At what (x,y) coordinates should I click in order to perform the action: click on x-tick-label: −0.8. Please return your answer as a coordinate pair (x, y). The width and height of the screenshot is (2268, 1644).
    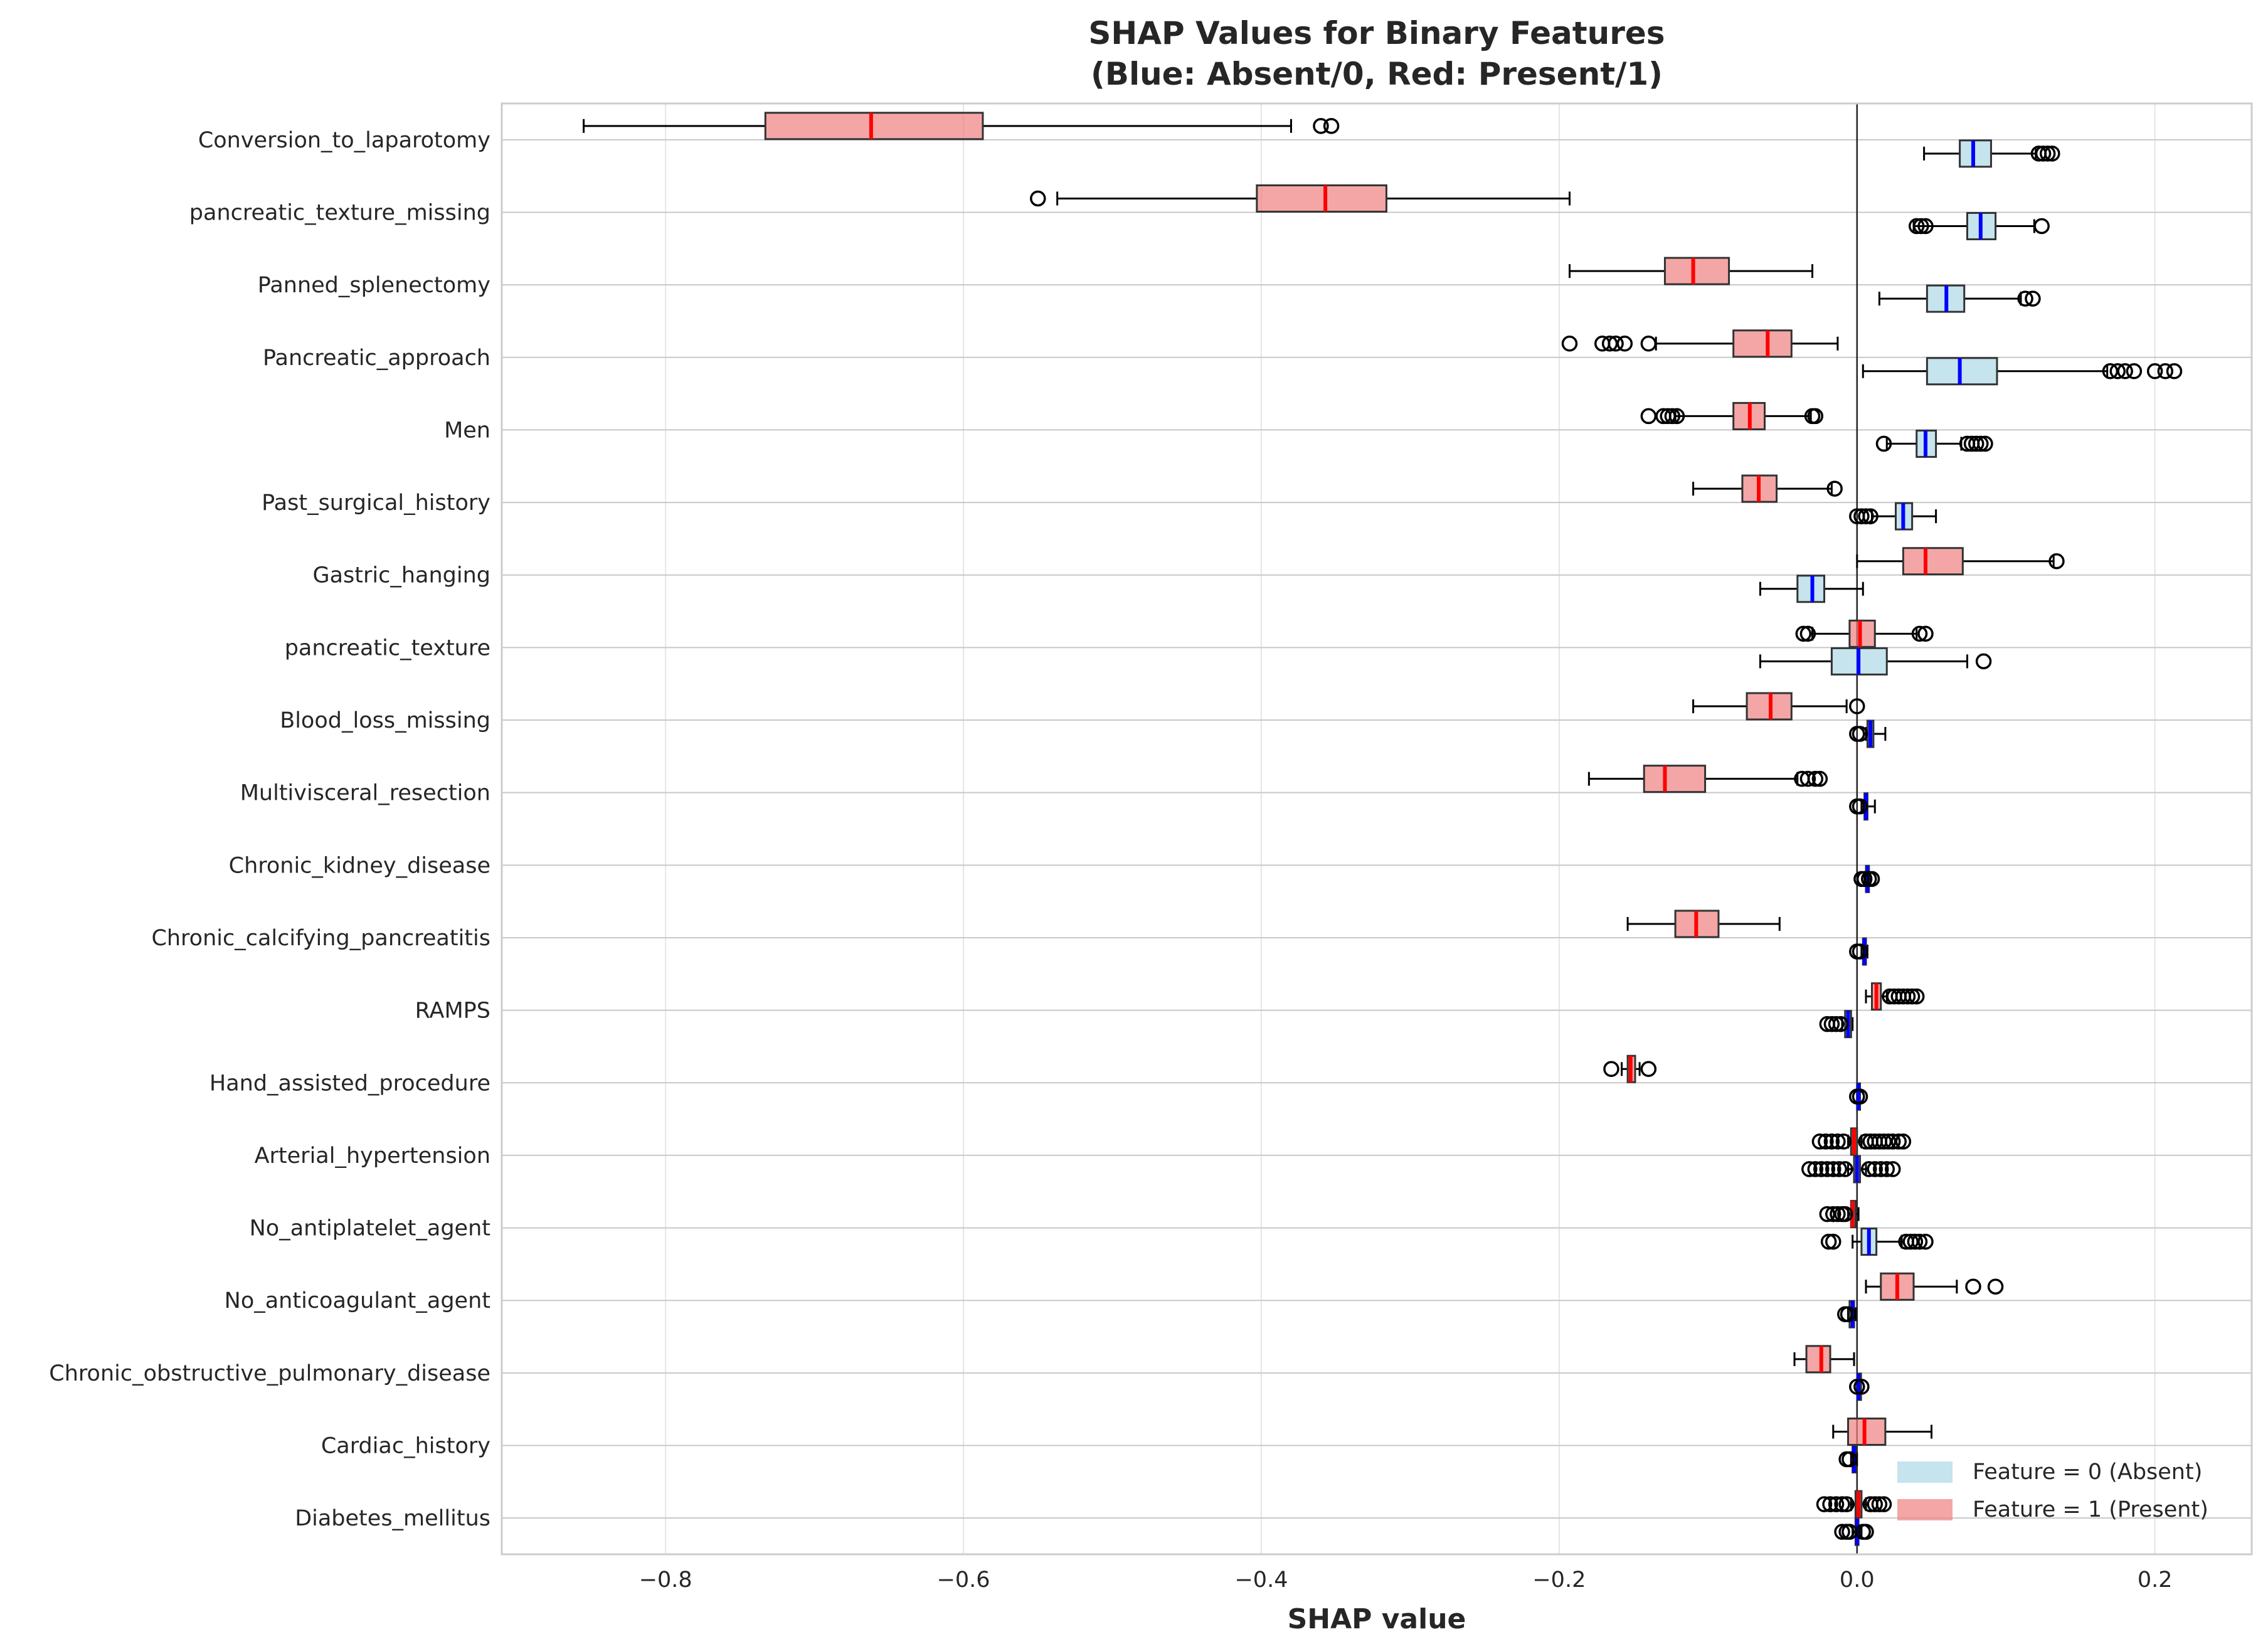
    Looking at the image, I should click on (665, 1580).